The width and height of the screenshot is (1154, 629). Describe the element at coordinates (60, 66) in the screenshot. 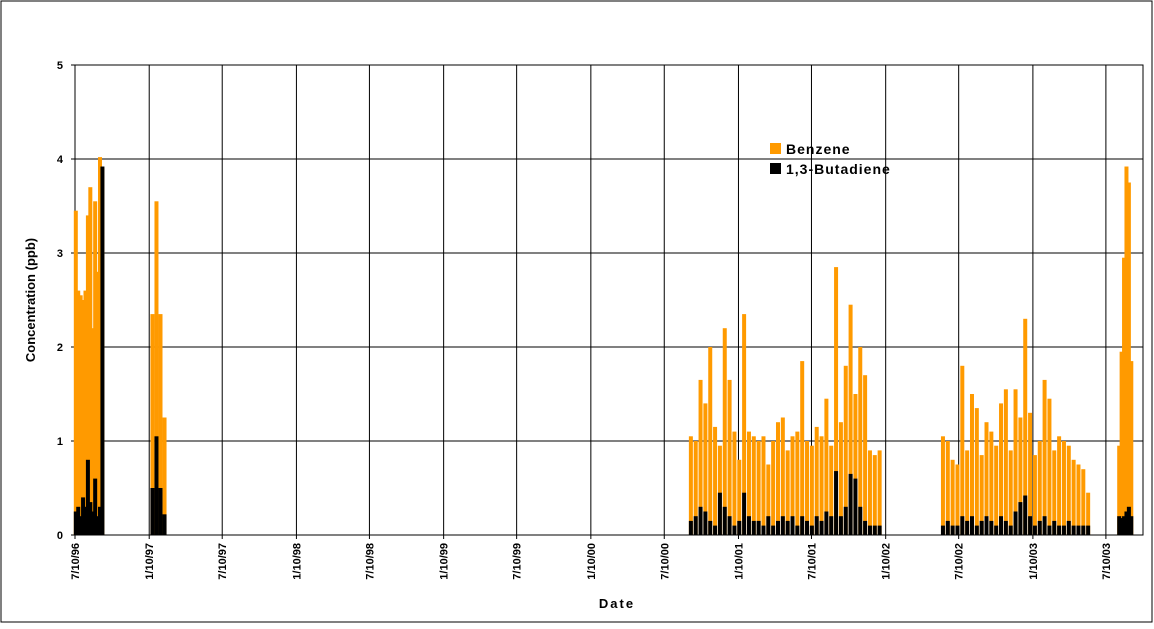

I see `y-tick-label: 5` at that location.